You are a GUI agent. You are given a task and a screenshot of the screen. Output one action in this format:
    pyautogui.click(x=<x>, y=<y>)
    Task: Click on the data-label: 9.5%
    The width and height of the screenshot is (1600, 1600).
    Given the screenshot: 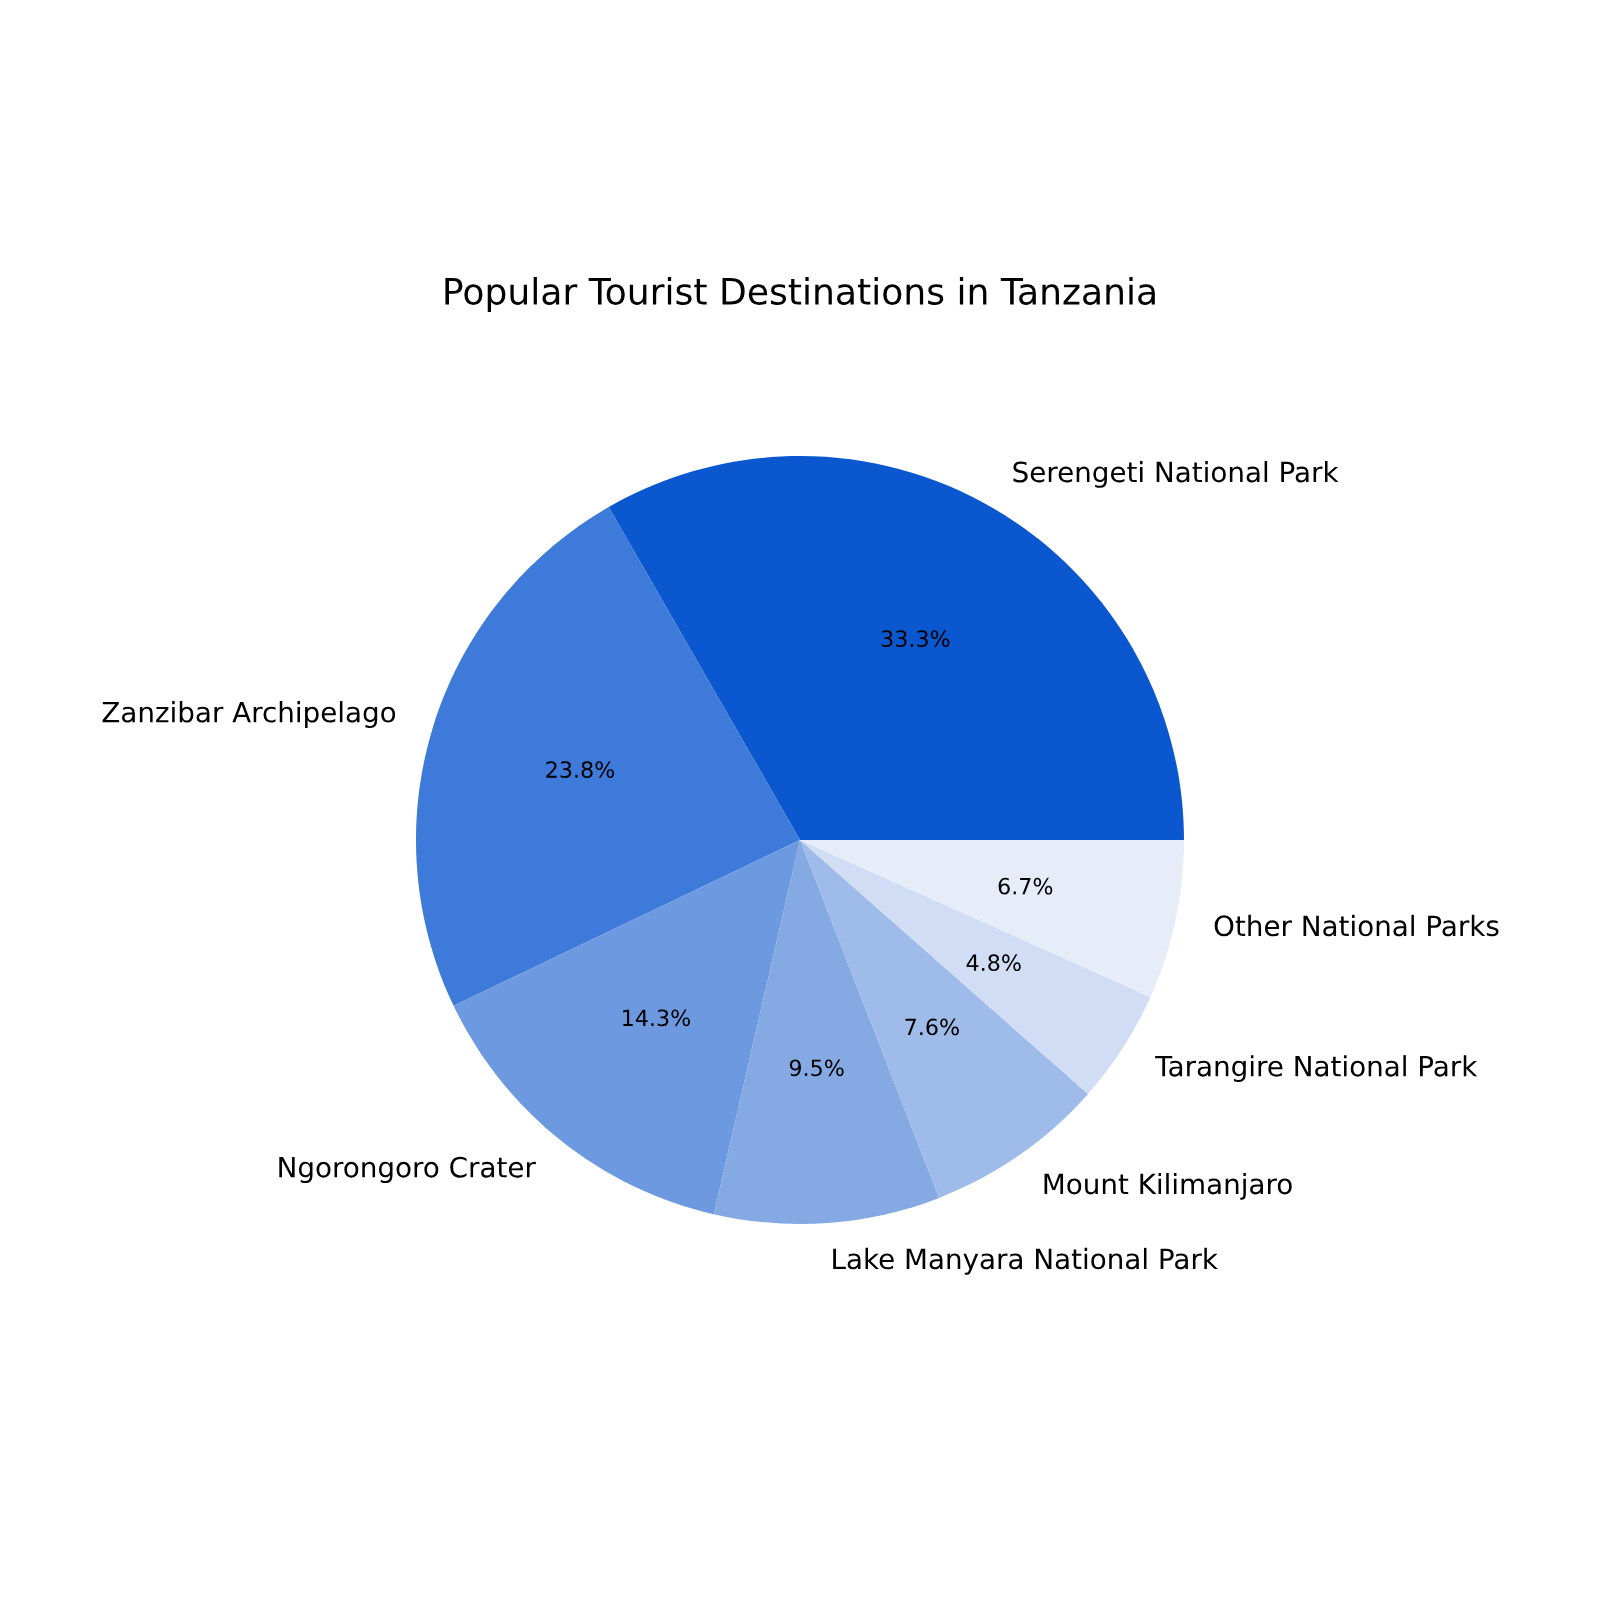 What is the action you would take?
    pyautogui.click(x=816, y=1068)
    